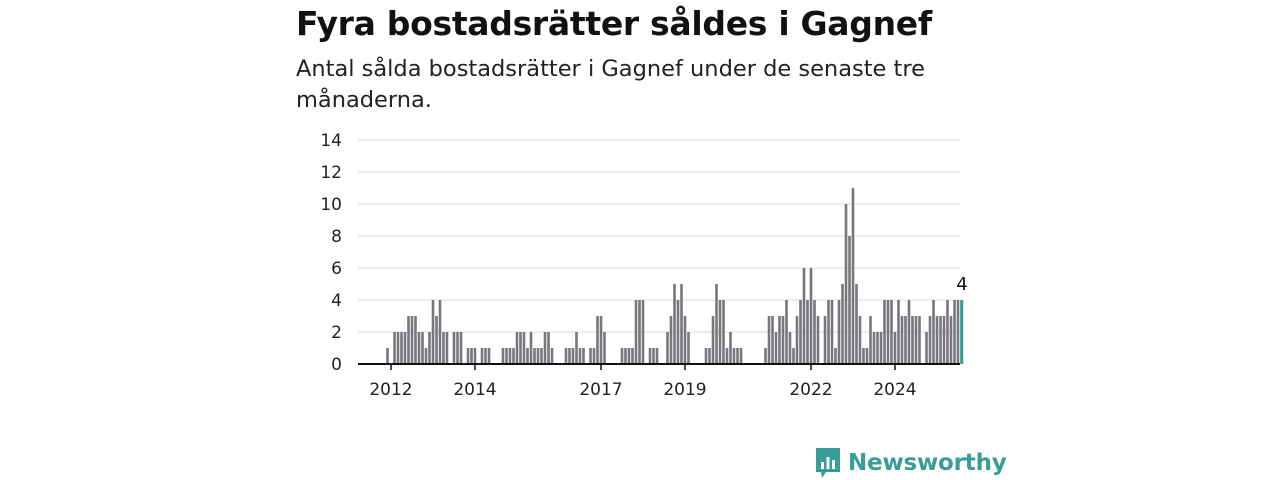  I want to click on y-tick-label: 2, so click(336, 333).